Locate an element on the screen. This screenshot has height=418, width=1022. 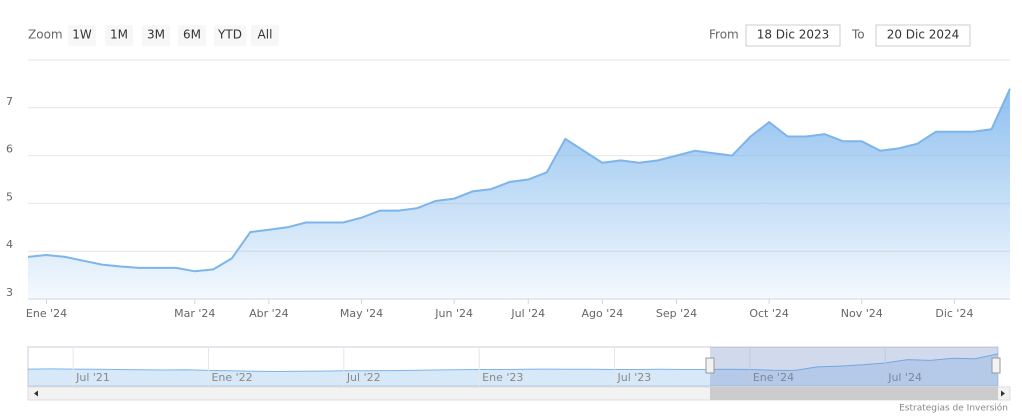
zoom-button-label: 1W is located at coordinates (82, 35).